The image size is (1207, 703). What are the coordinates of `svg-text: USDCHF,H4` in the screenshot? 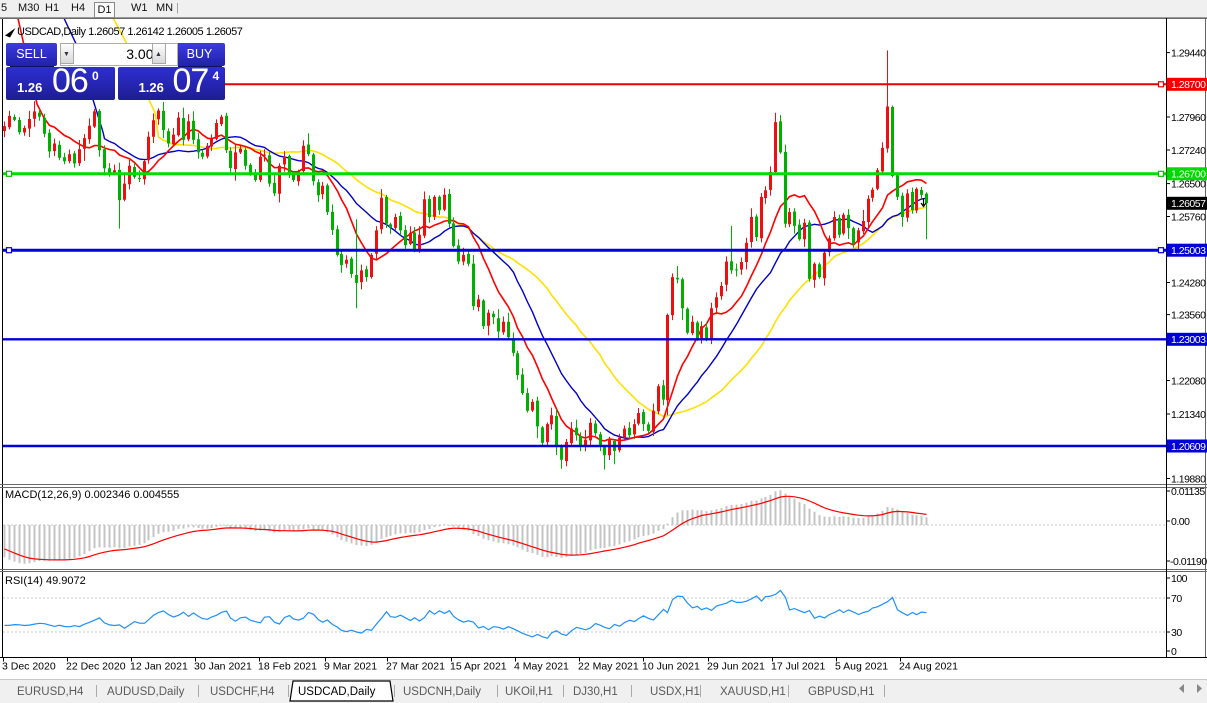 It's located at (242, 692).